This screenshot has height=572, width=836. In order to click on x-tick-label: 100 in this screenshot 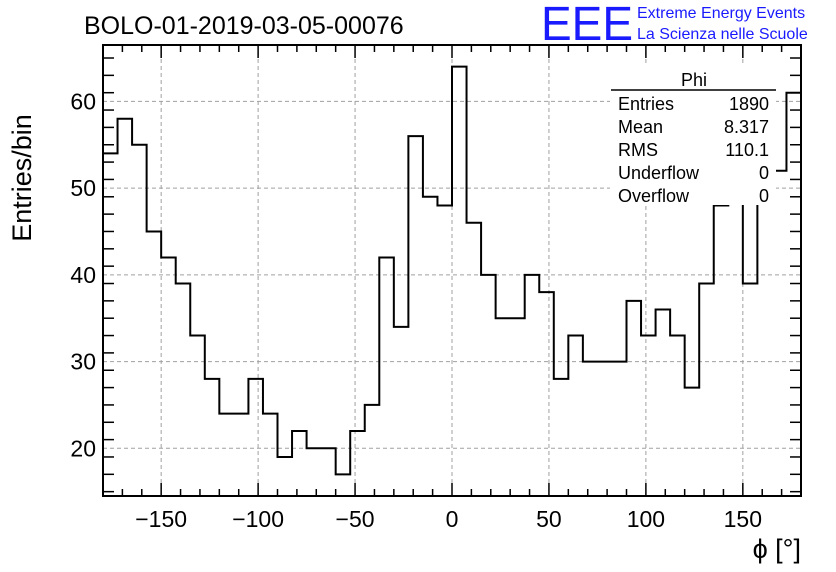, I will do `click(646, 519)`.